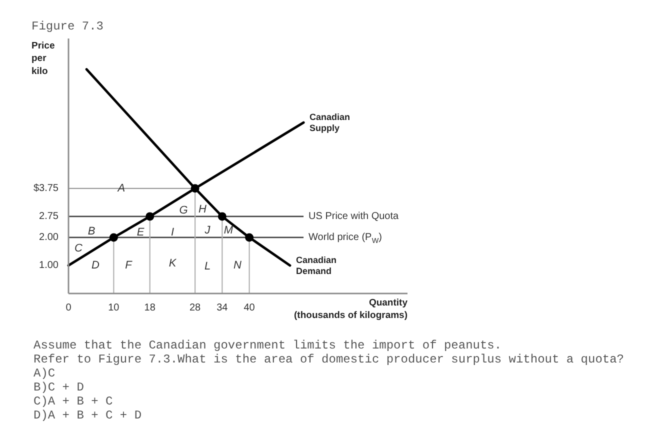  I want to click on y-tick-label: 2.00, so click(49, 237).